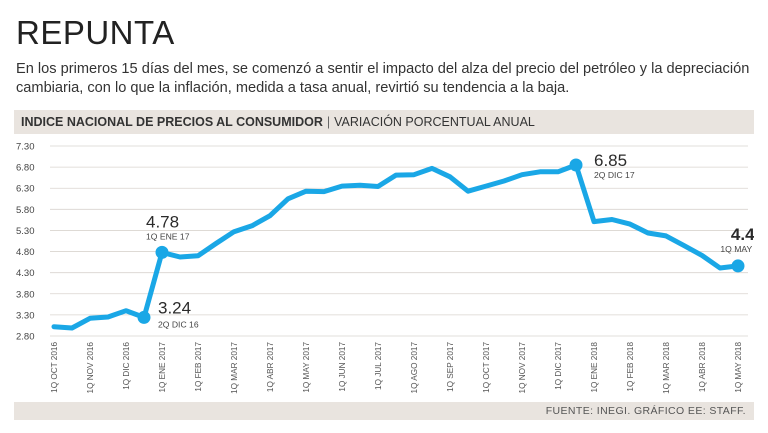 This screenshot has width=768, height=433. I want to click on x-tick-label: 1Q NOV 2016, so click(90, 368).